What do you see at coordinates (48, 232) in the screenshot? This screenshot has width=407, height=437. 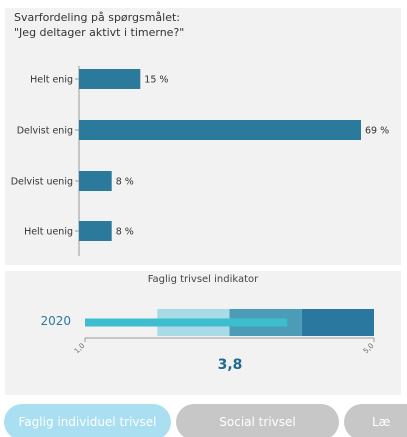 I see `category-label: Helt uenig` at bounding box center [48, 232].